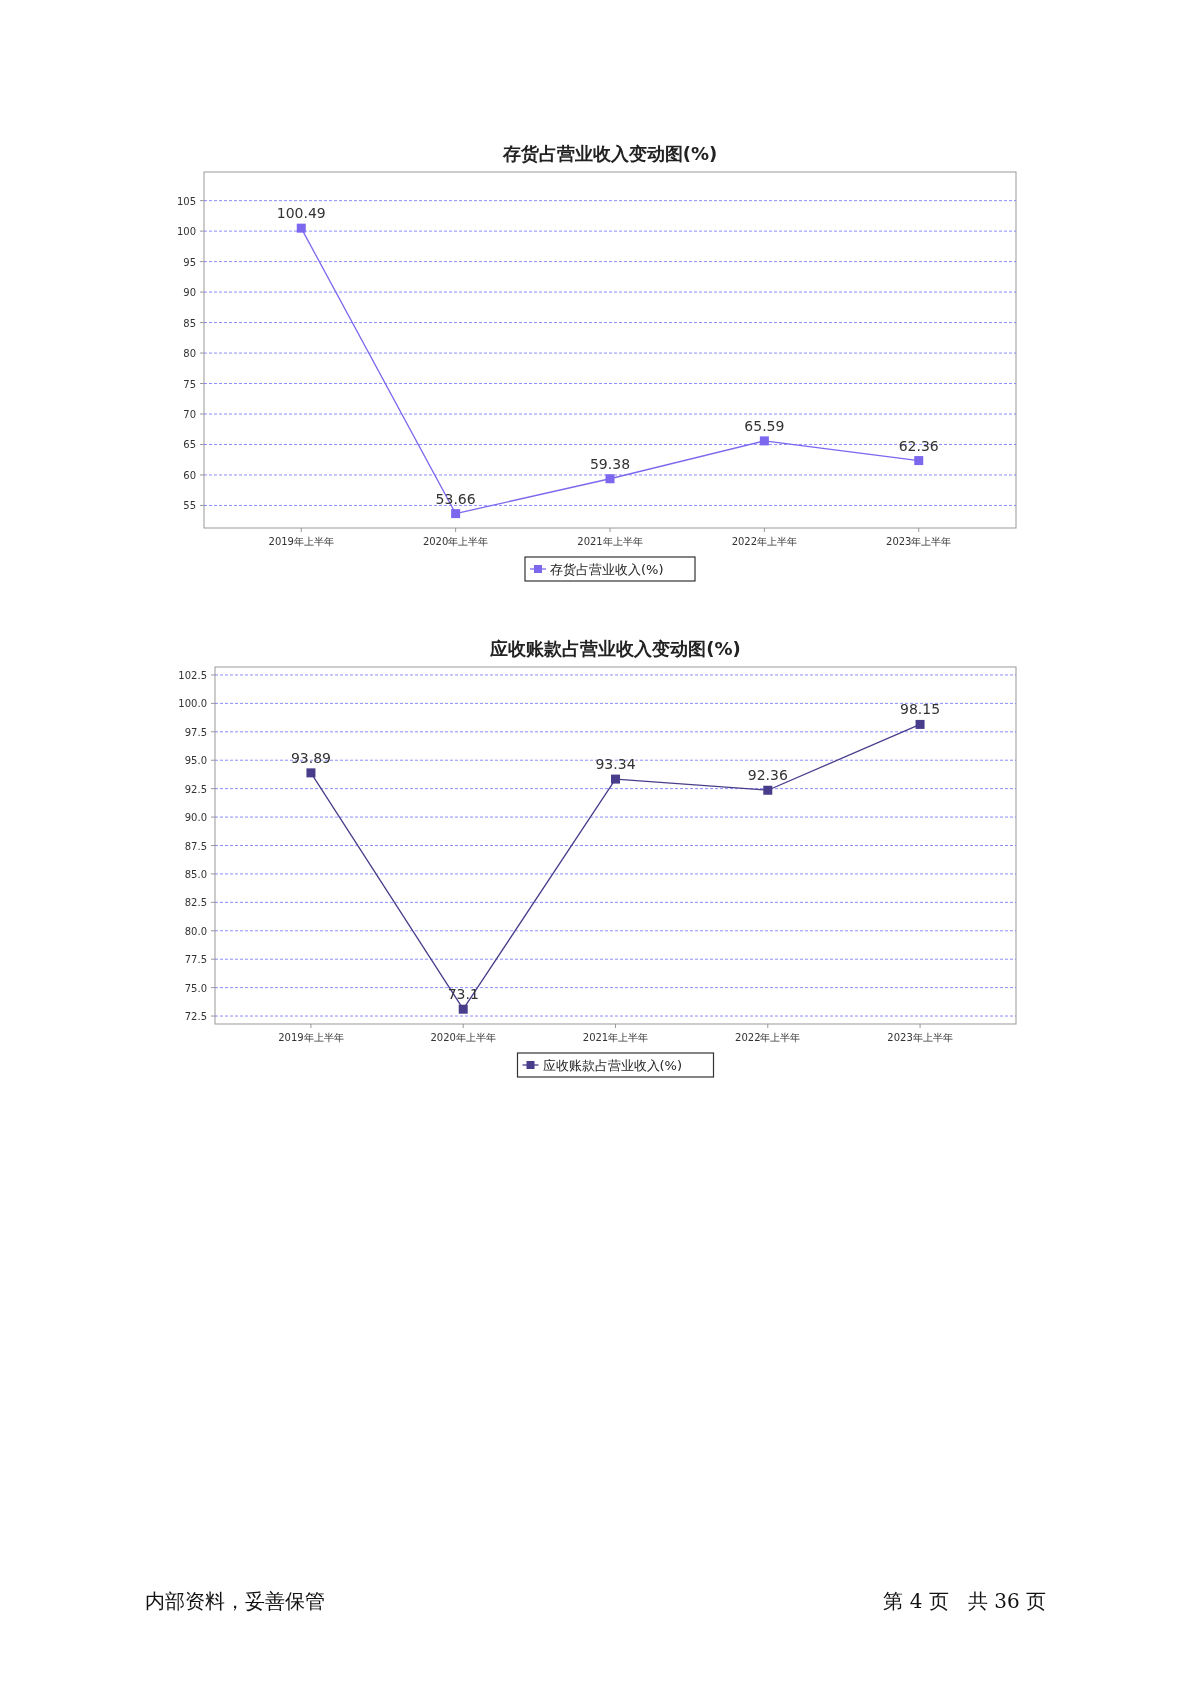 This screenshot has height=1684, width=1191. What do you see at coordinates (189, 506) in the screenshot?
I see `y-tick-label: 55` at bounding box center [189, 506].